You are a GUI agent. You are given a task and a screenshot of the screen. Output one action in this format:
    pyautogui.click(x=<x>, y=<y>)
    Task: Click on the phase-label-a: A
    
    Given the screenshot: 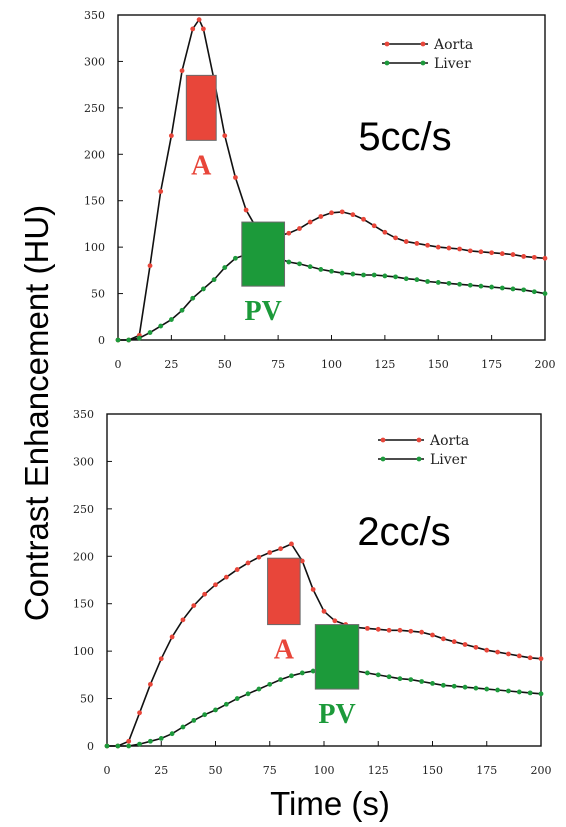 What is the action you would take?
    pyautogui.click(x=284, y=650)
    